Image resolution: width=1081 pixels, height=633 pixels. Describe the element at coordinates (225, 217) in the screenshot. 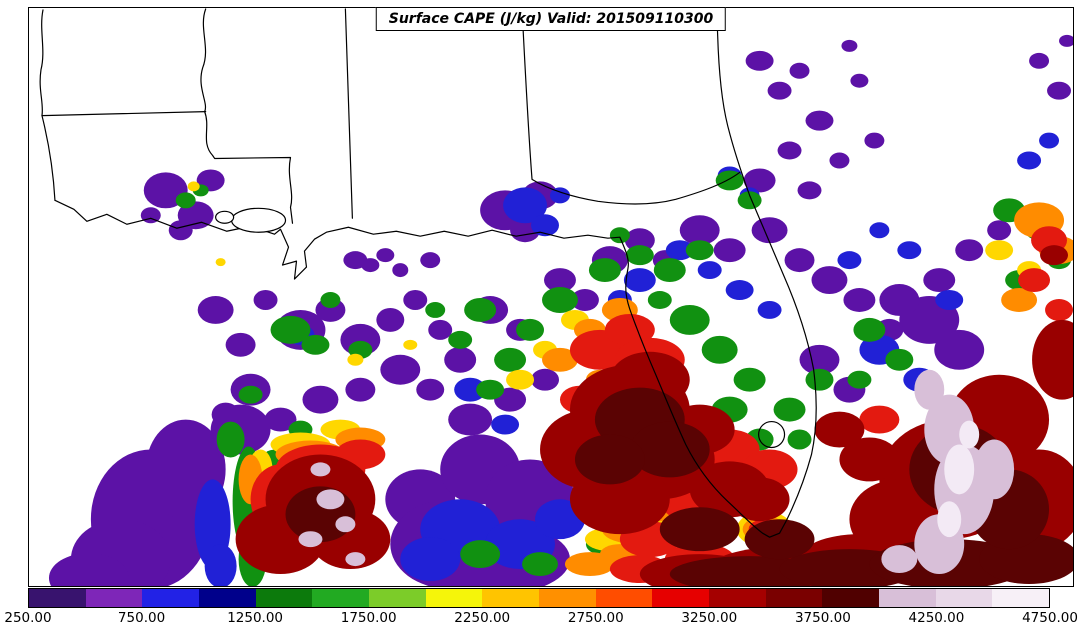

I see `lake-maurepas` at that location.